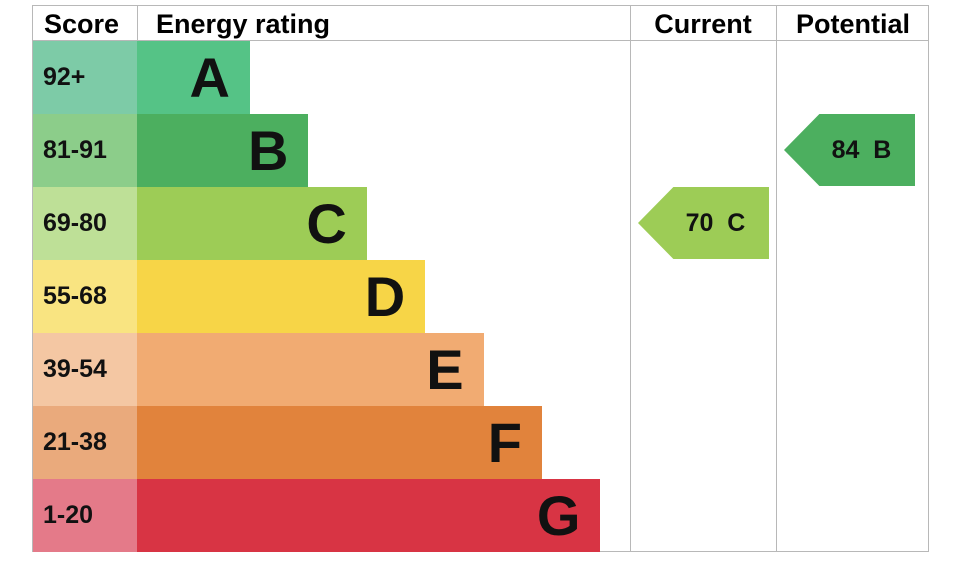  Describe the element at coordinates (85, 77) in the screenshot. I see `score-range-a: 92+` at that location.